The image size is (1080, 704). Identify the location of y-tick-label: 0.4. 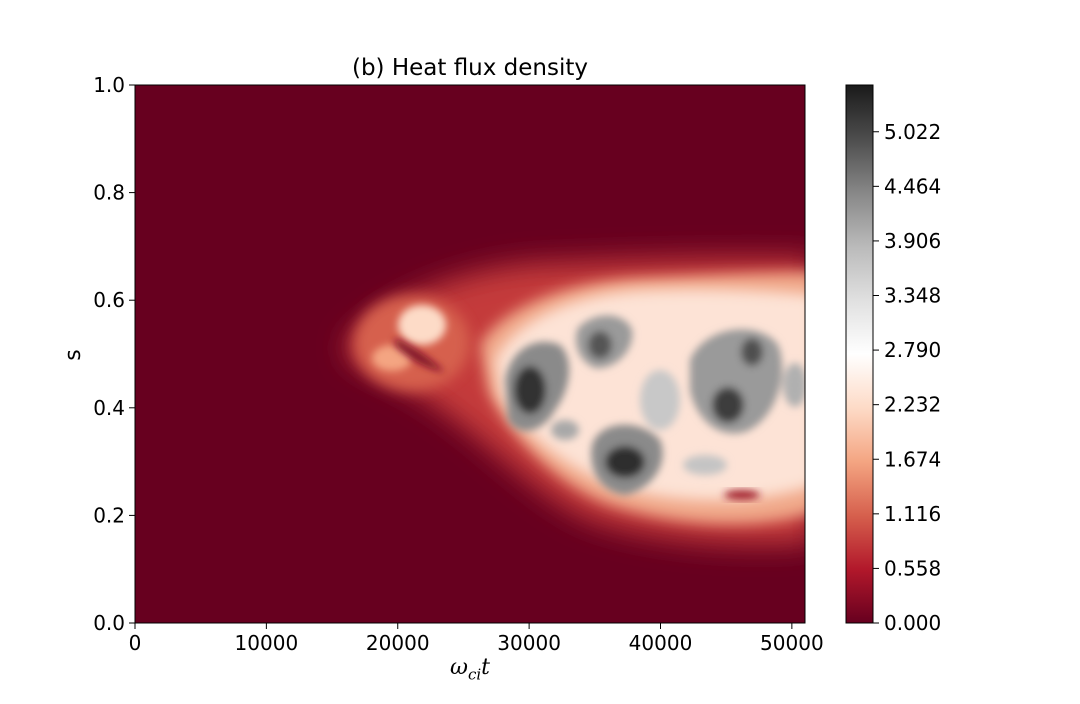
(109, 408).